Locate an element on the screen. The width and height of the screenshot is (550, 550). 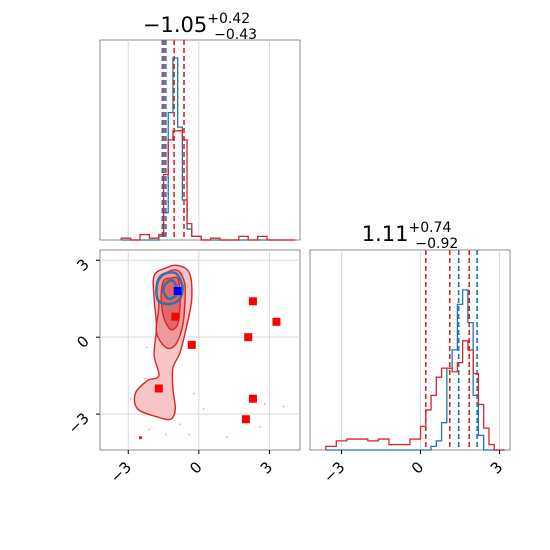
hist-1-title: −1.05+0.42 −0.43 is located at coordinates (200, 27).